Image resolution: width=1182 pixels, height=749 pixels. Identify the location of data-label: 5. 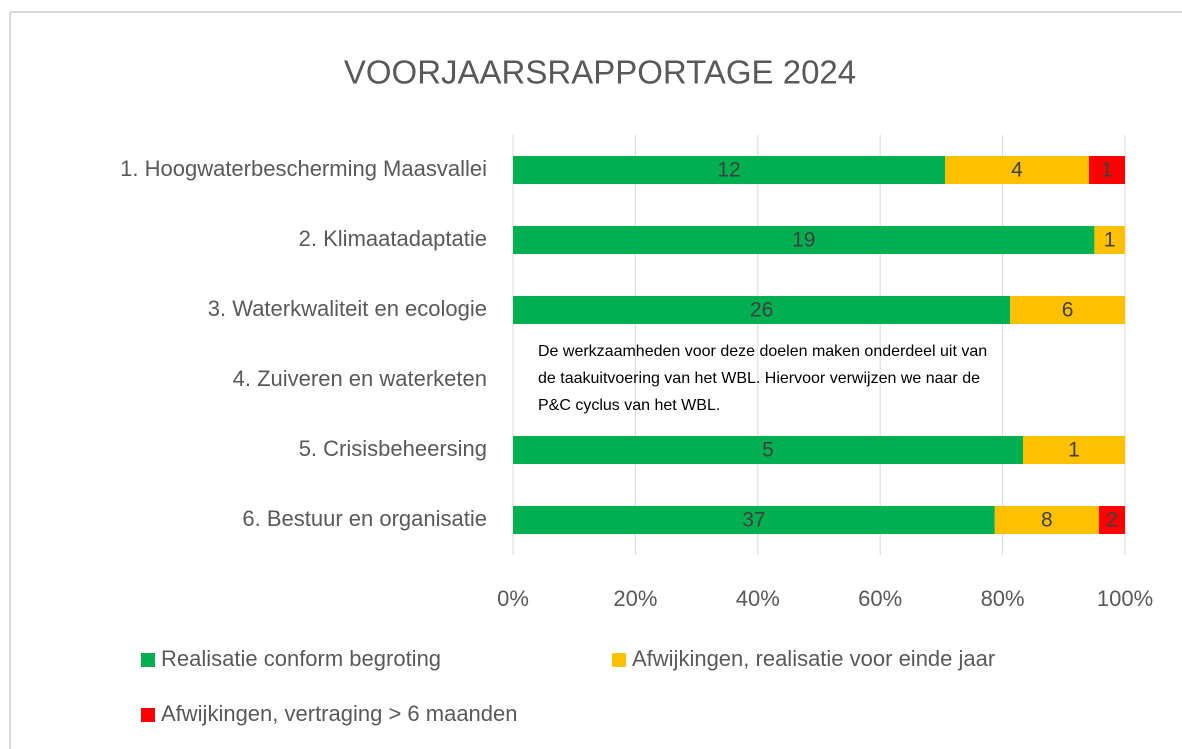
(768, 450).